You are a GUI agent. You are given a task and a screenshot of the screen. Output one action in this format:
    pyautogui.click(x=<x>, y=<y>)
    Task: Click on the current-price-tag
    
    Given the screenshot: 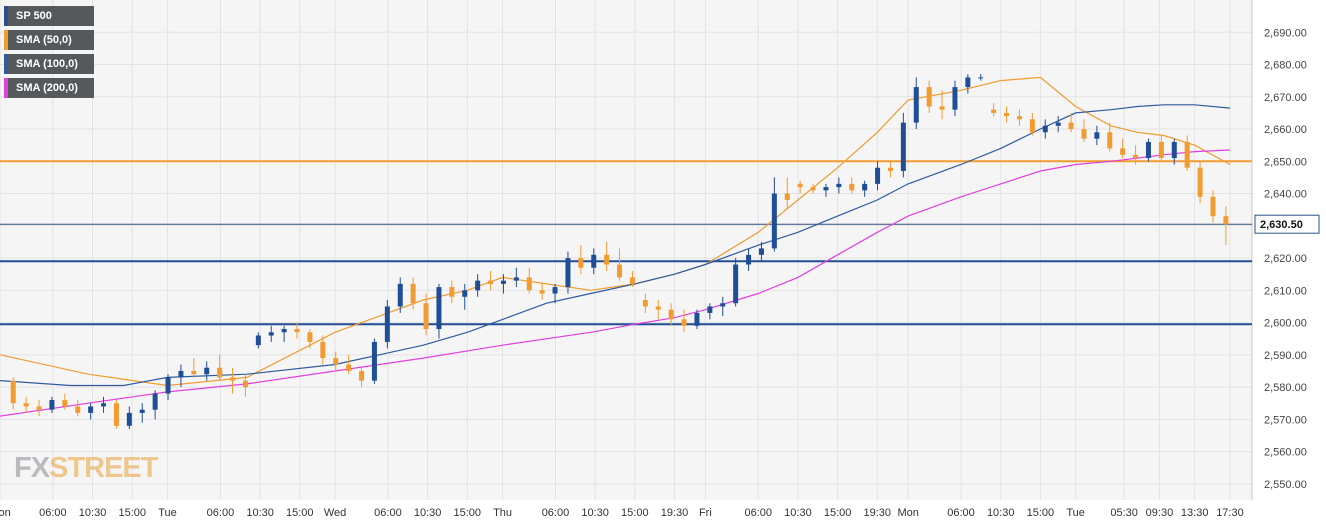 What is the action you would take?
    pyautogui.click(x=1287, y=224)
    